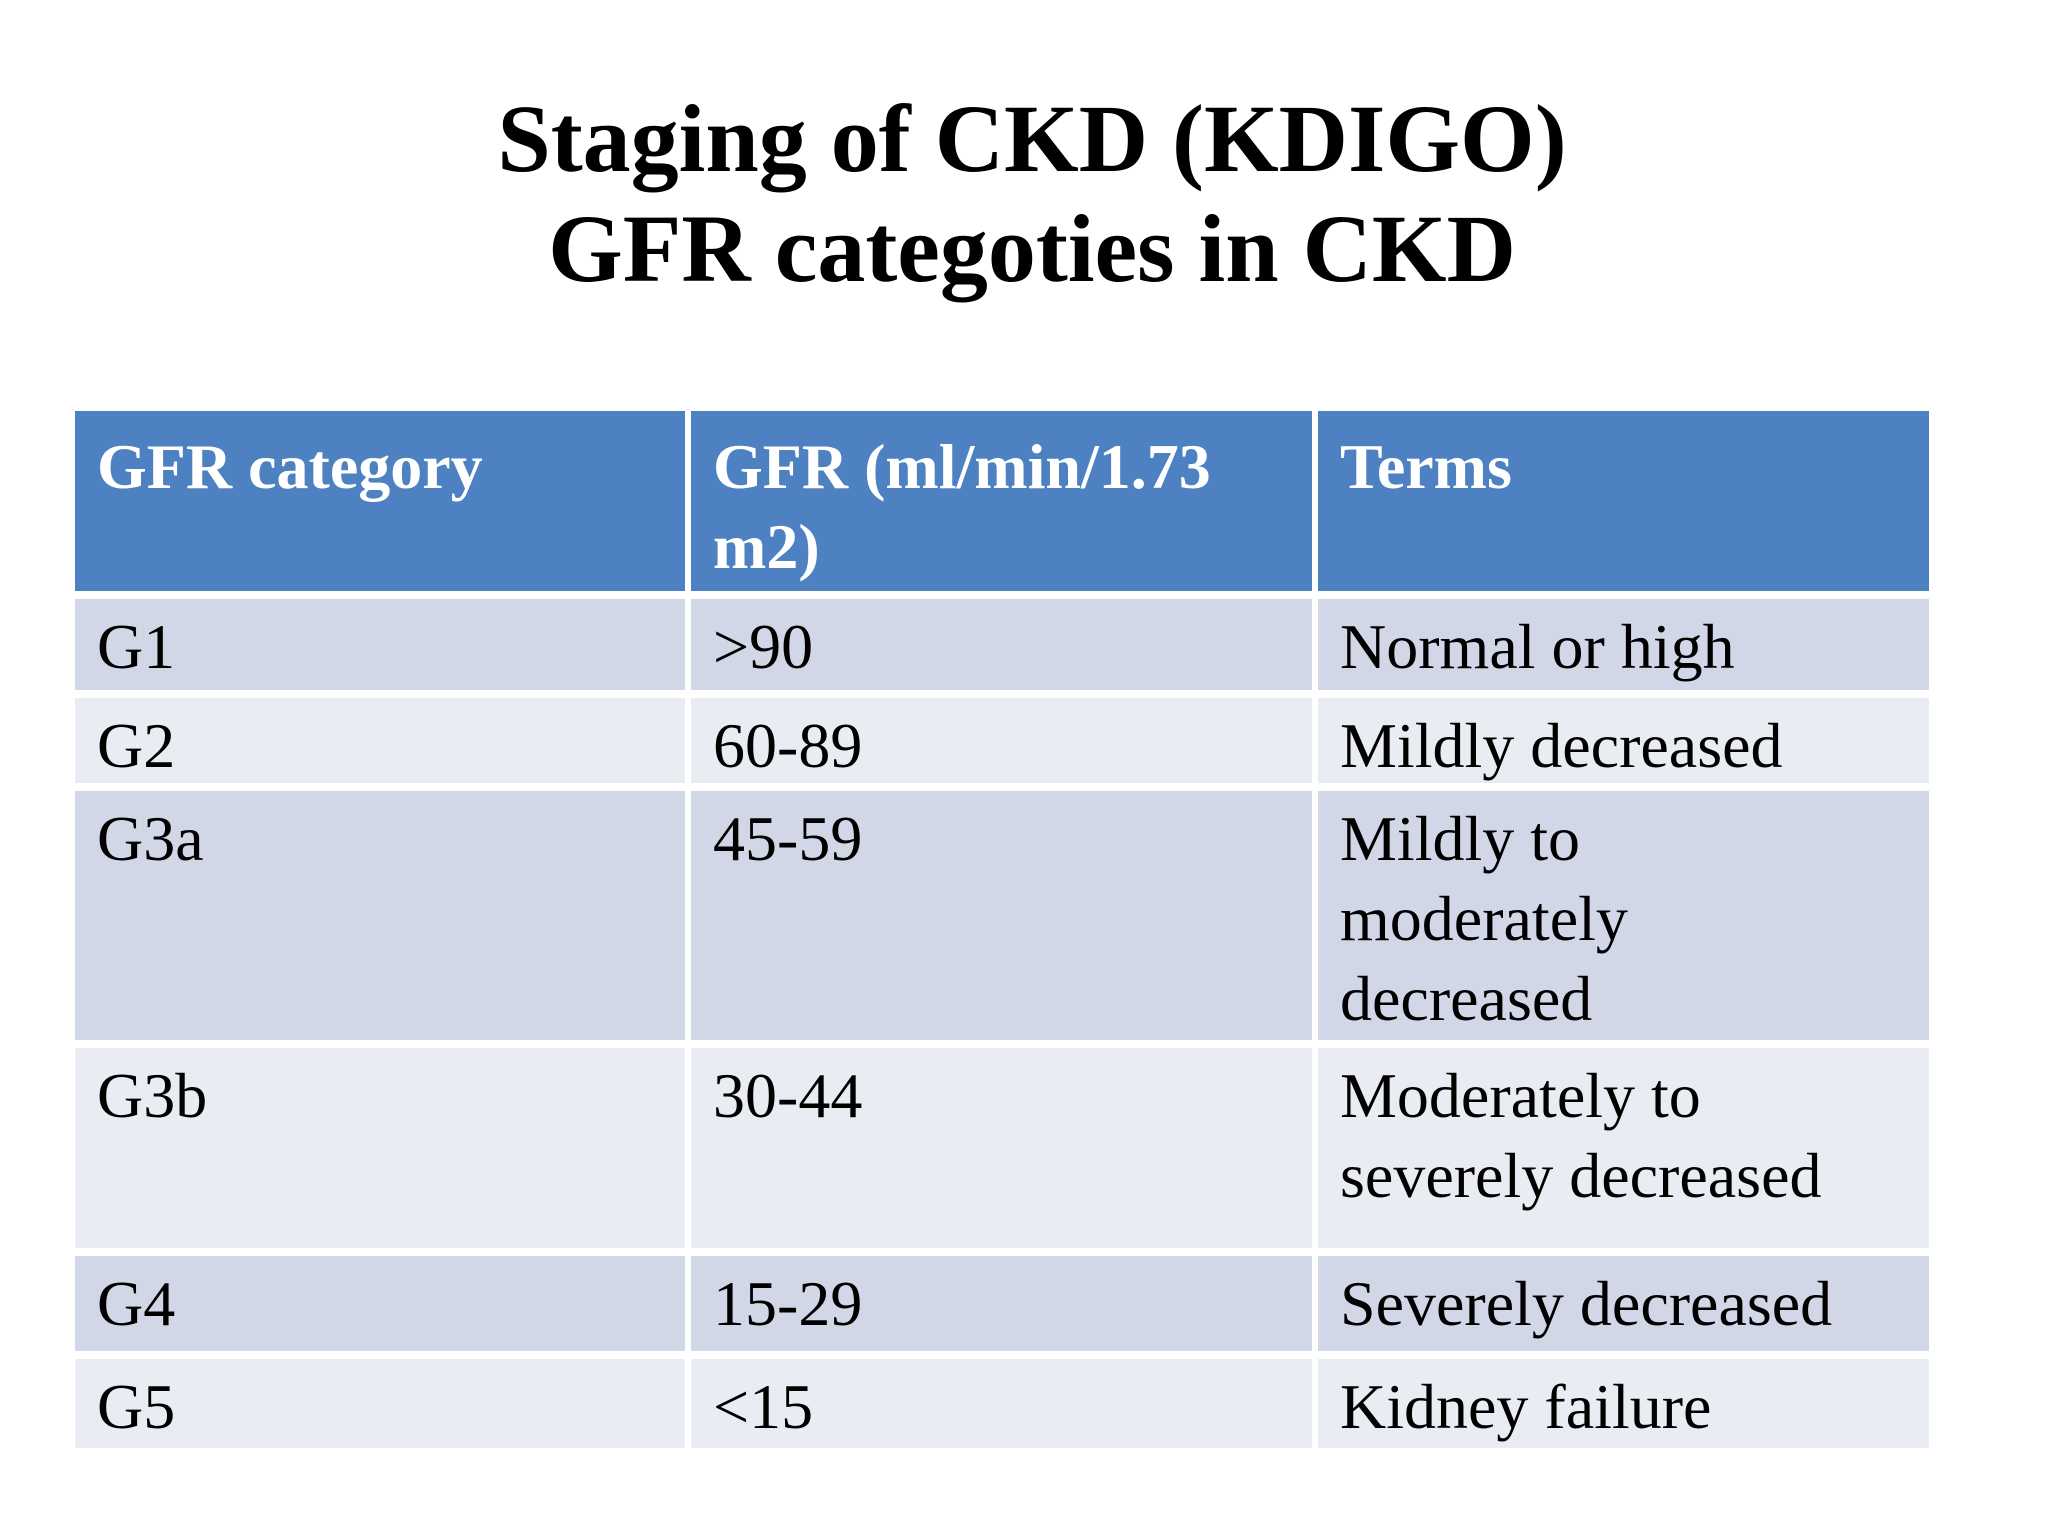 The height and width of the screenshot is (1536, 2048). I want to click on cell-g5-gfr: <15, so click(1001, 1403).